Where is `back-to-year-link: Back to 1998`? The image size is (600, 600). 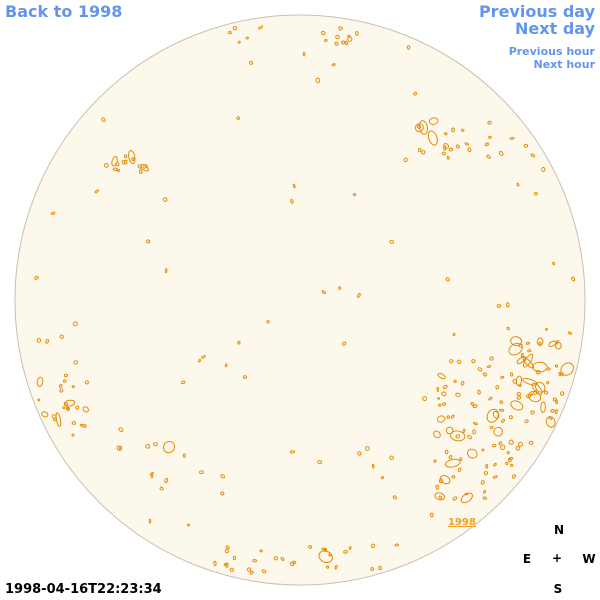 back-to-year-link: Back to 1998 is located at coordinates (64, 11).